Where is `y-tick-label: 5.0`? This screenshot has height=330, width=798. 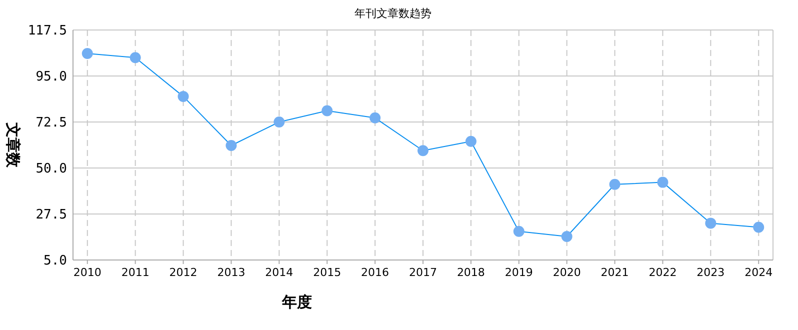 y-tick-label: 5.0 is located at coordinates (55, 261).